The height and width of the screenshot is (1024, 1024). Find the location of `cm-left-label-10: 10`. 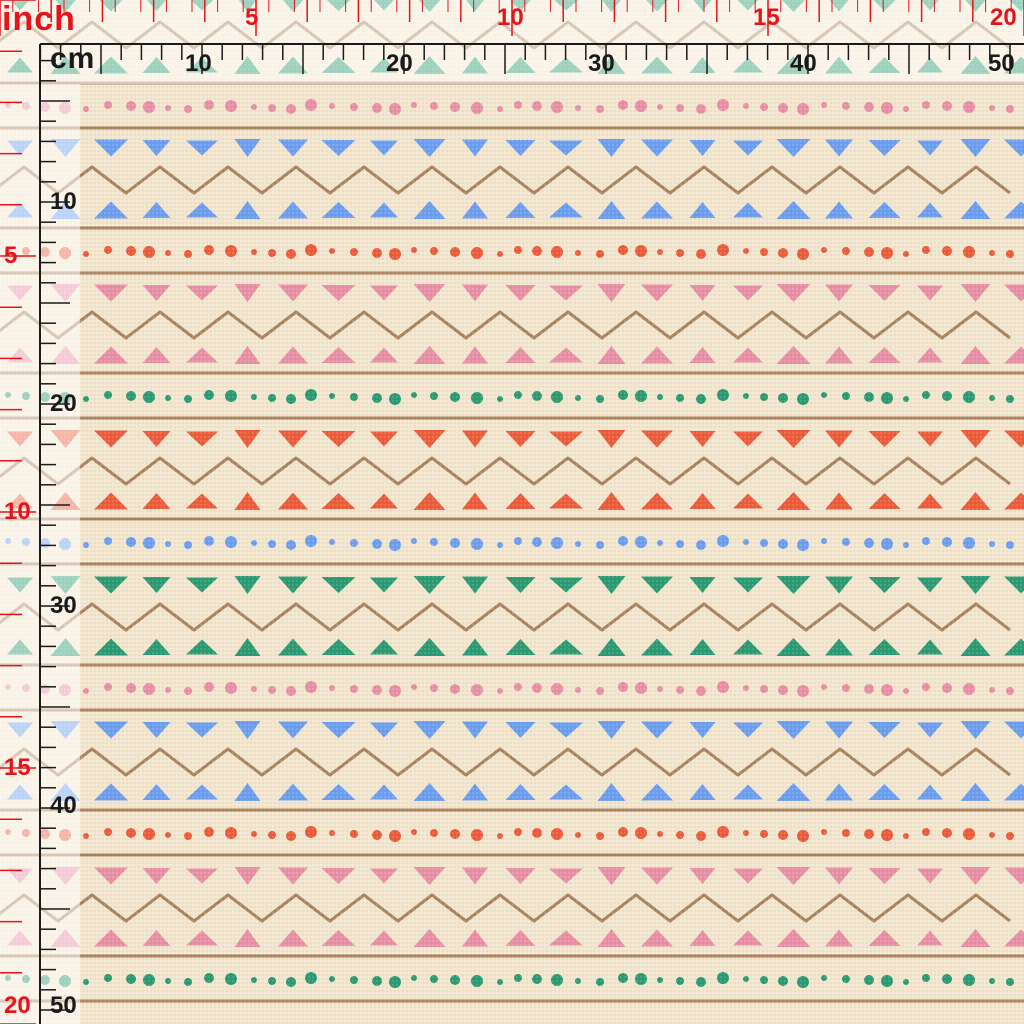

cm-left-label-10: 10 is located at coordinates (63, 201).